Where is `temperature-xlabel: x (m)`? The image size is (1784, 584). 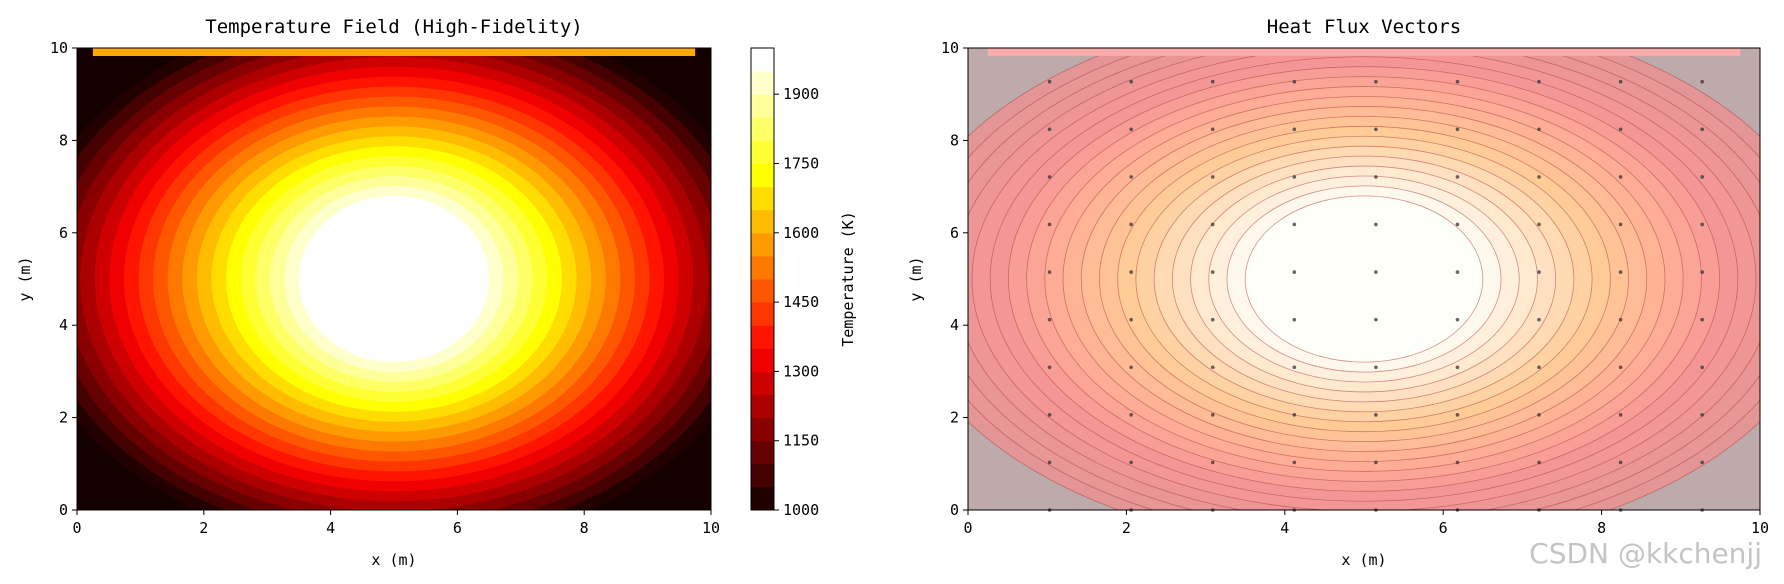 temperature-xlabel: x (m) is located at coordinates (393, 560).